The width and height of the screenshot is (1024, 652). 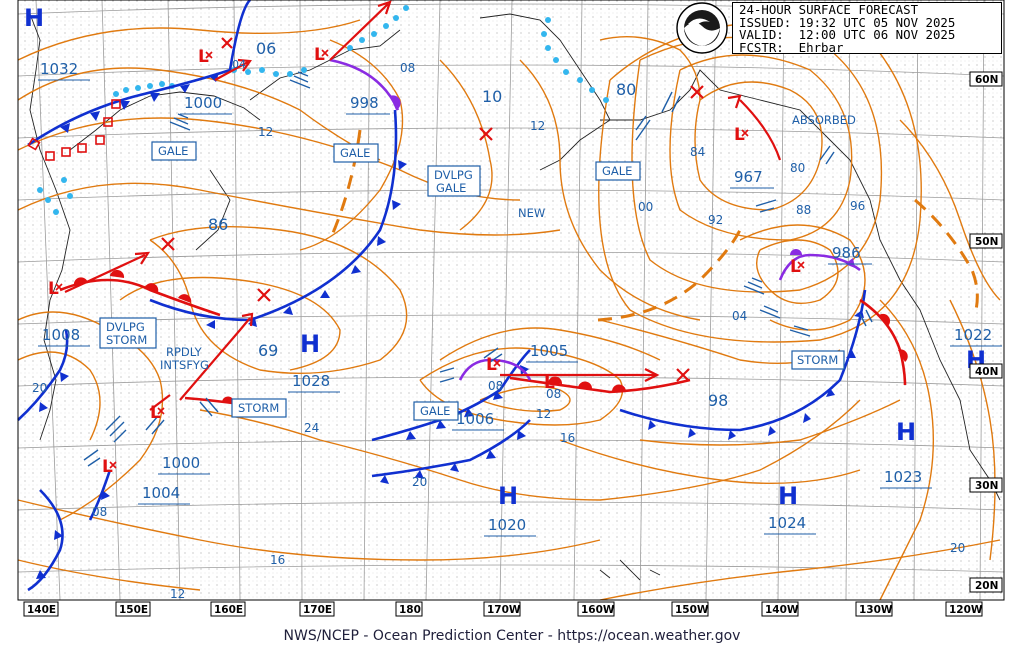 What do you see at coordinates (228, 610) in the screenshot?
I see `svg-text: 160E` at bounding box center [228, 610].